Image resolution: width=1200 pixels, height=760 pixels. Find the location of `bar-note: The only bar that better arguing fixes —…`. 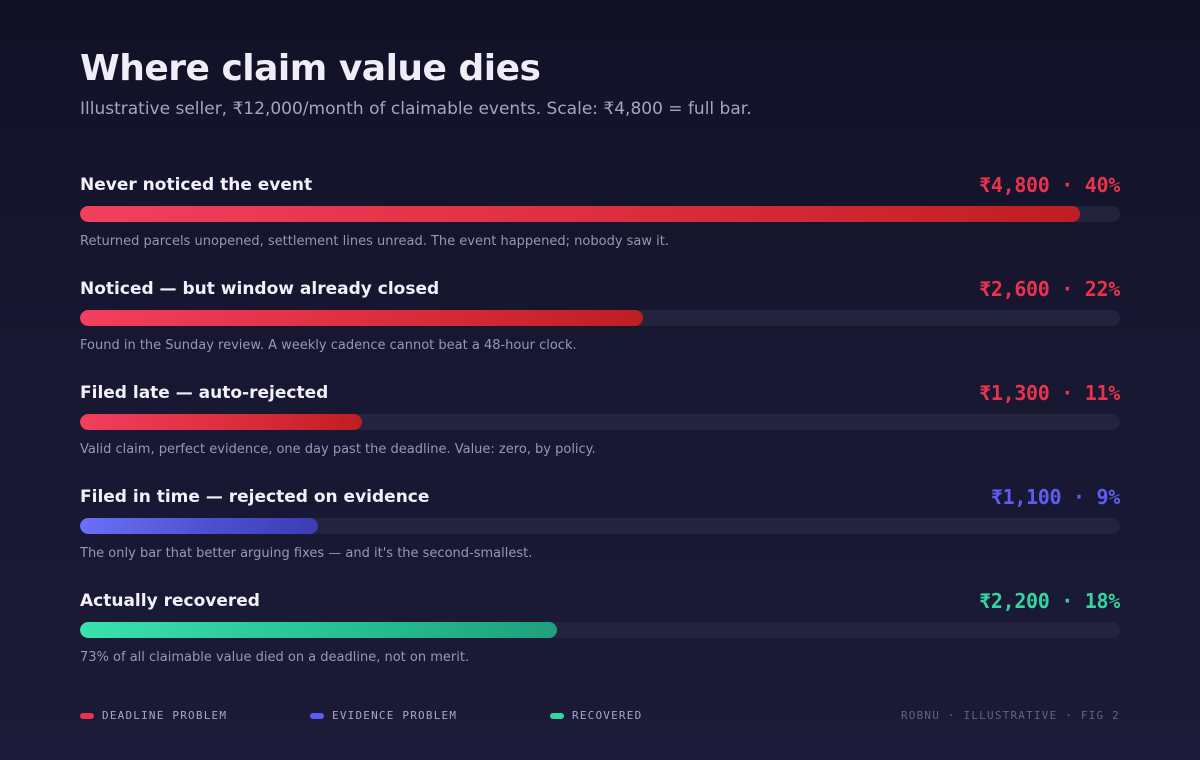

bar-note: The only bar that better arguing fixes —… is located at coordinates (306, 553).